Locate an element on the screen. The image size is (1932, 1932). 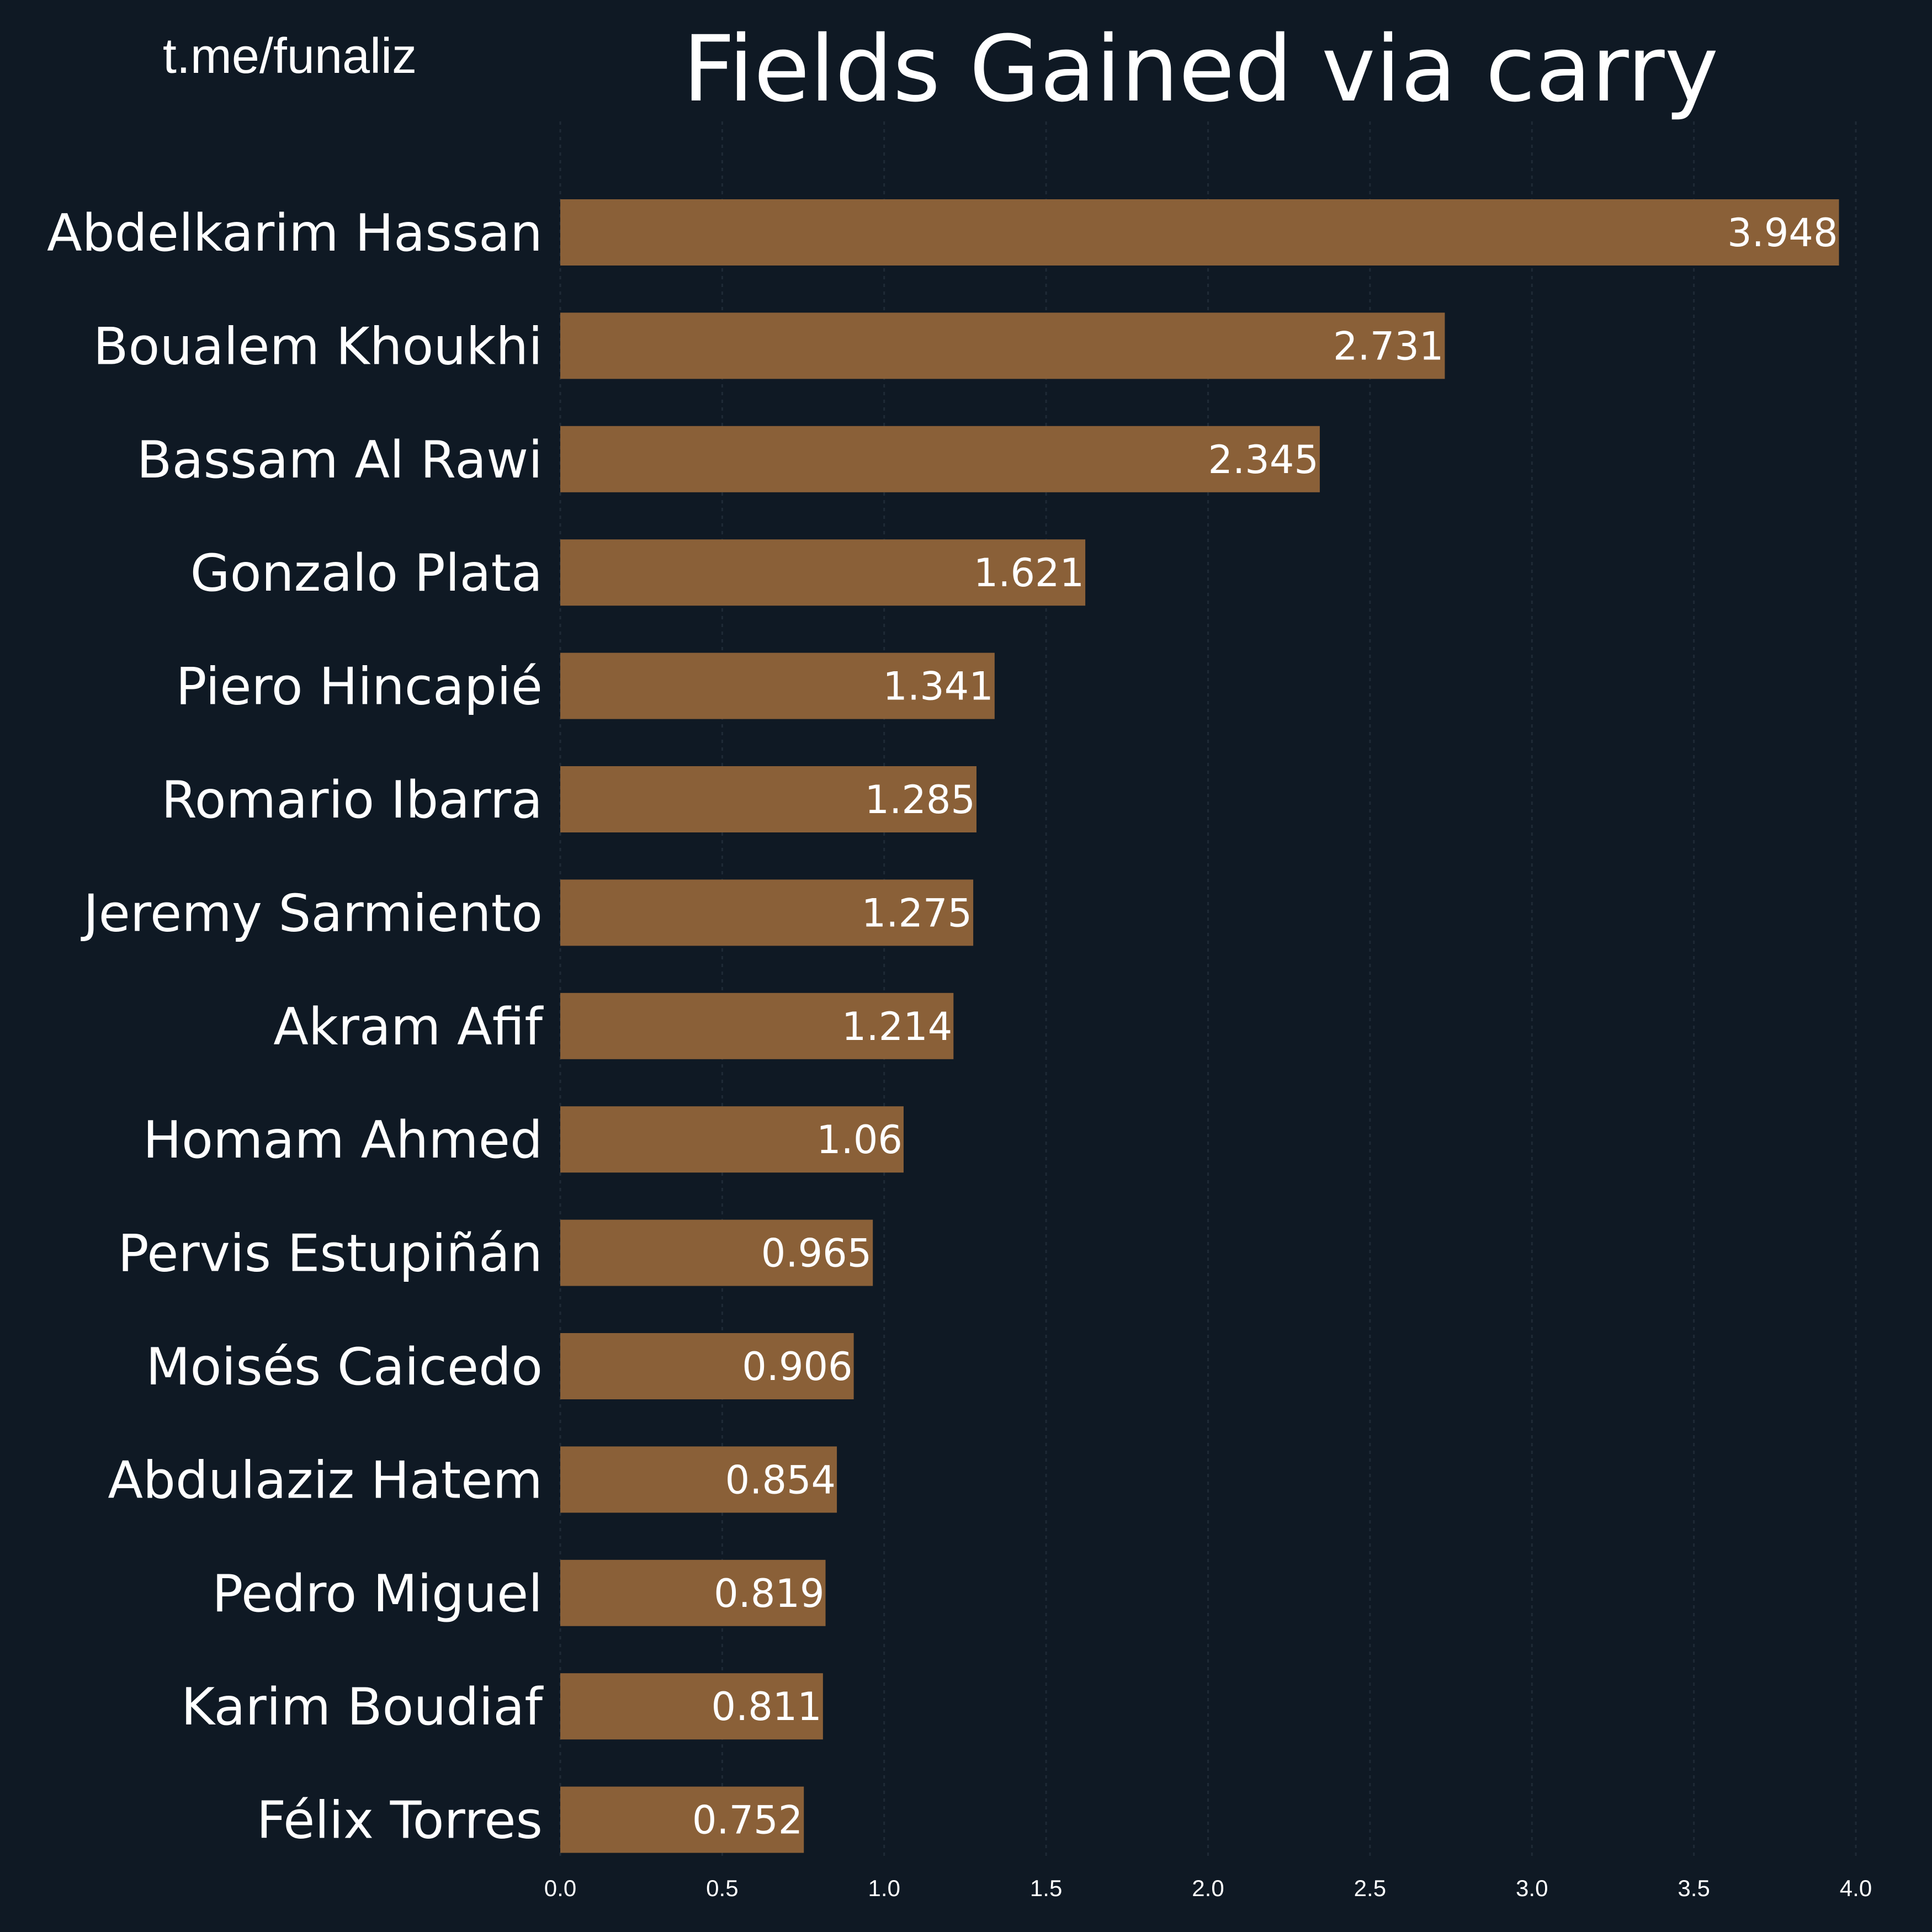
x-tick-label: 3.0 is located at coordinates (1532, 1888).